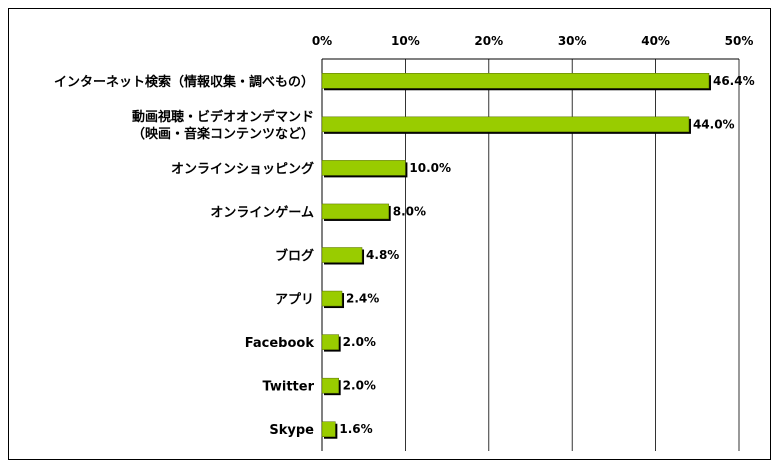  Describe the element at coordinates (739, 41) in the screenshot. I see `x-tick-label: 50%` at that location.